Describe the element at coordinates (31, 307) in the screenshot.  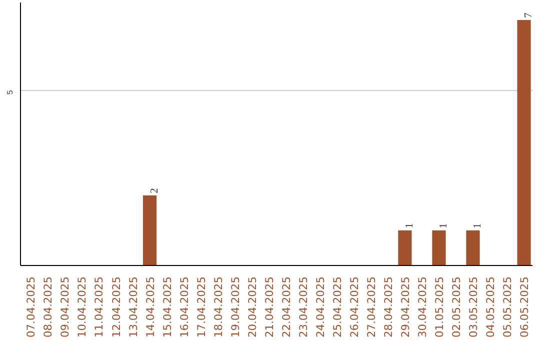
I see `x-tick-label: 07.04.2025` at that location.